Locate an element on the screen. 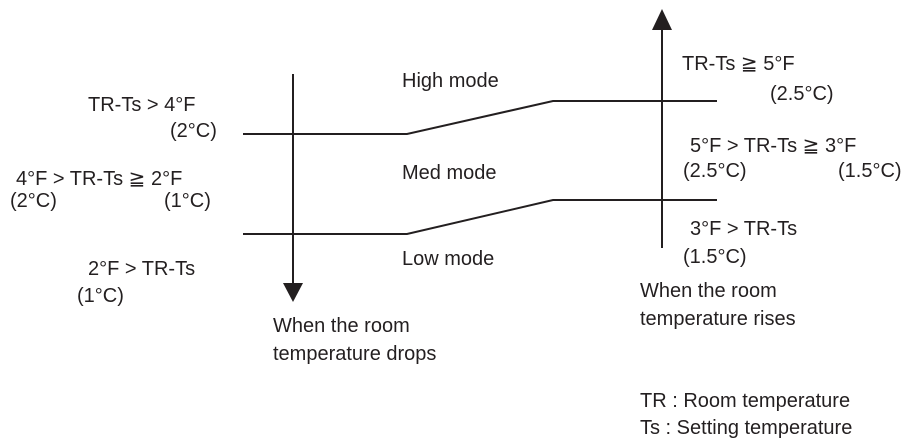 The width and height of the screenshot is (918, 439). caption: temperature drops is located at coordinates (354, 354).